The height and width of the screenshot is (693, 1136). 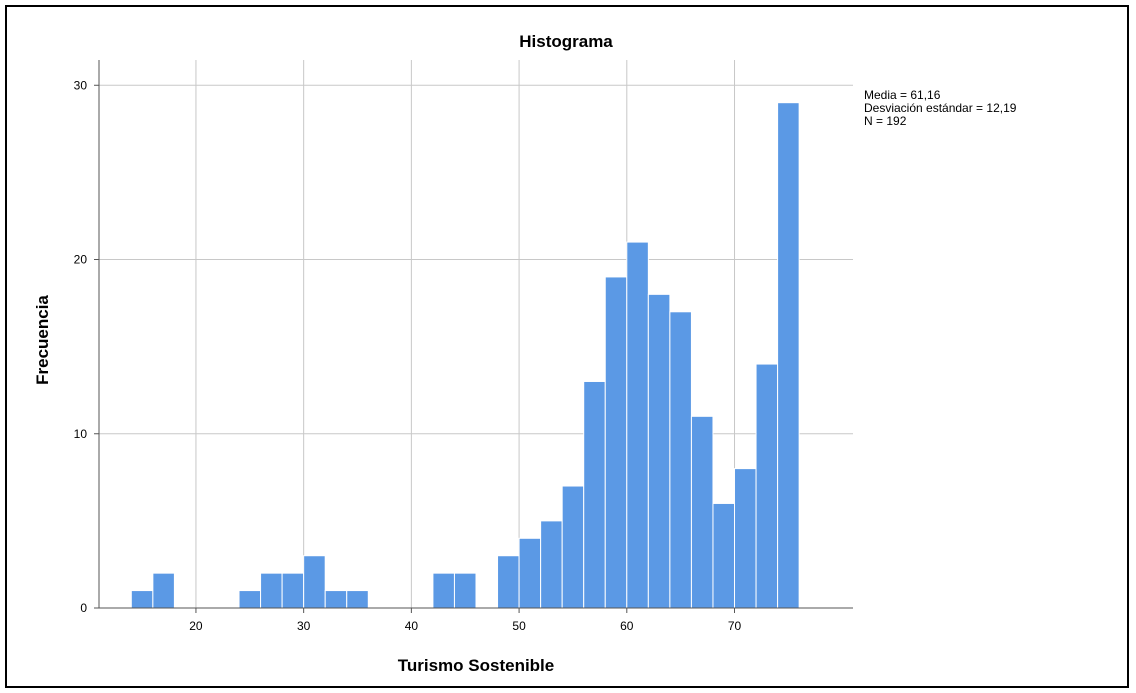 I want to click on chart-title: Histograma, so click(x=566, y=41).